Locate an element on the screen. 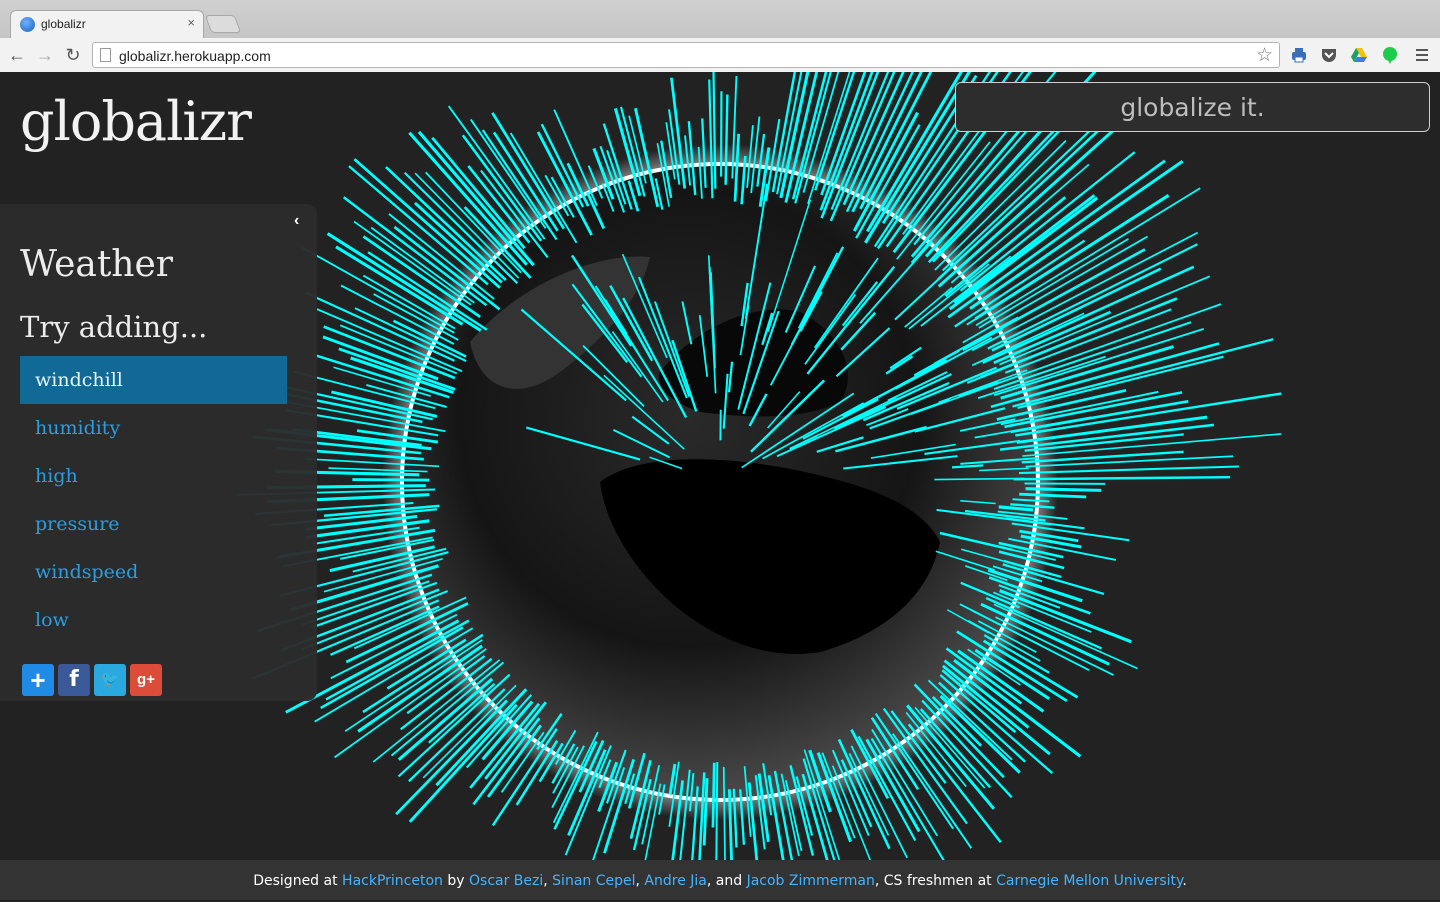 This screenshot has height=902, width=1440. pocket-icon is located at coordinates (1329, 55).